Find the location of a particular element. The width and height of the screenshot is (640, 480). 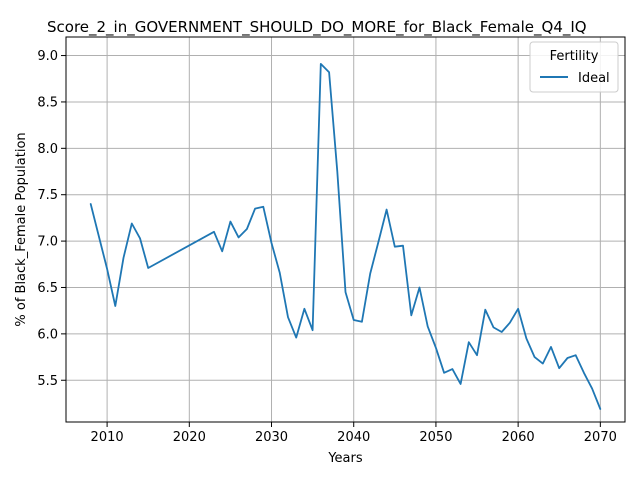

x-tick-label: 2010 is located at coordinates (107, 437).